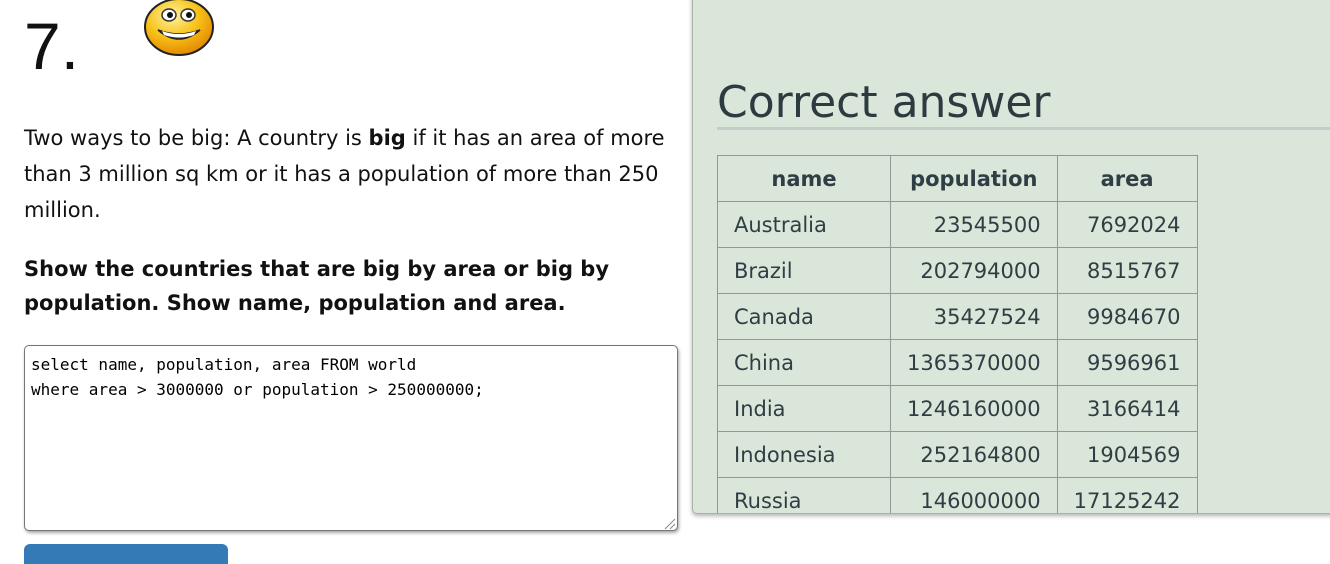  I want to click on cell-area: 1904569, so click(1127, 454).